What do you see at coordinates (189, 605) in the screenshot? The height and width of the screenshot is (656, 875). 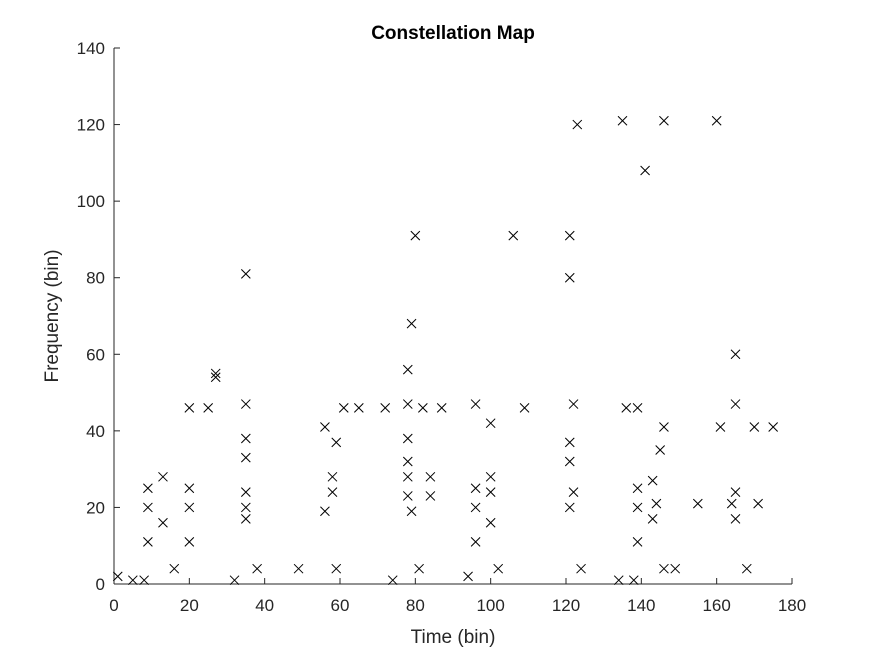 I see `x-tick-label: 20` at bounding box center [189, 605].